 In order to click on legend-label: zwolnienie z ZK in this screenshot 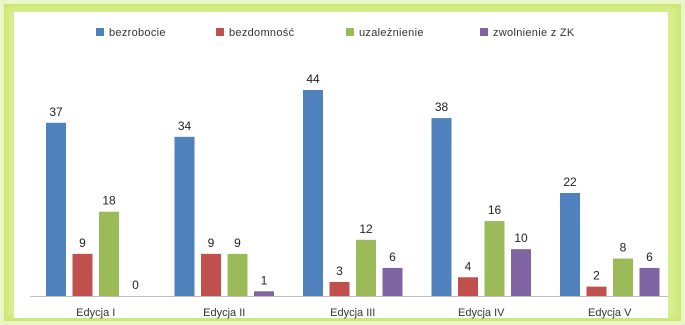, I will do `click(534, 33)`.